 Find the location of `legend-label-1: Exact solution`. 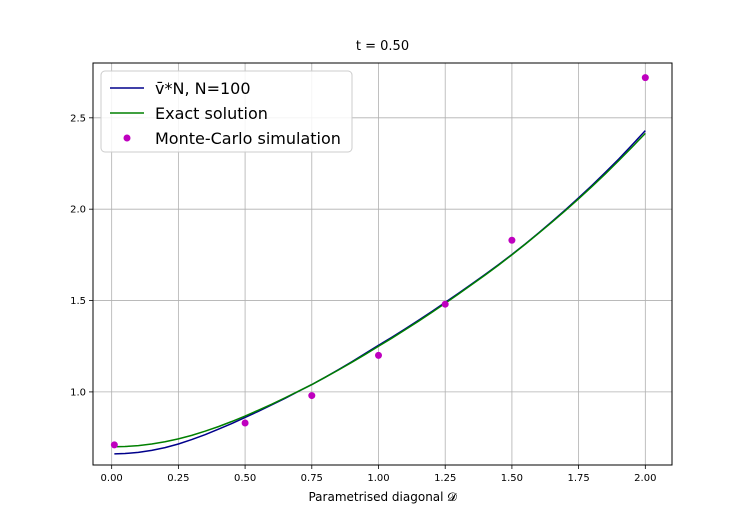

legend-label-1: Exact solution is located at coordinates (211, 113).